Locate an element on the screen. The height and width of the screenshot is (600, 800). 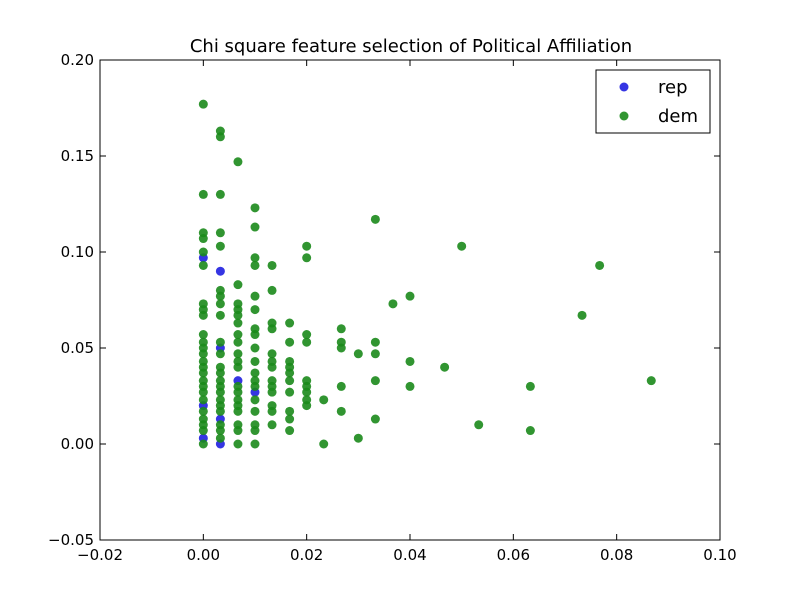
x-tick-label-0: −0.02 is located at coordinates (100, 555).